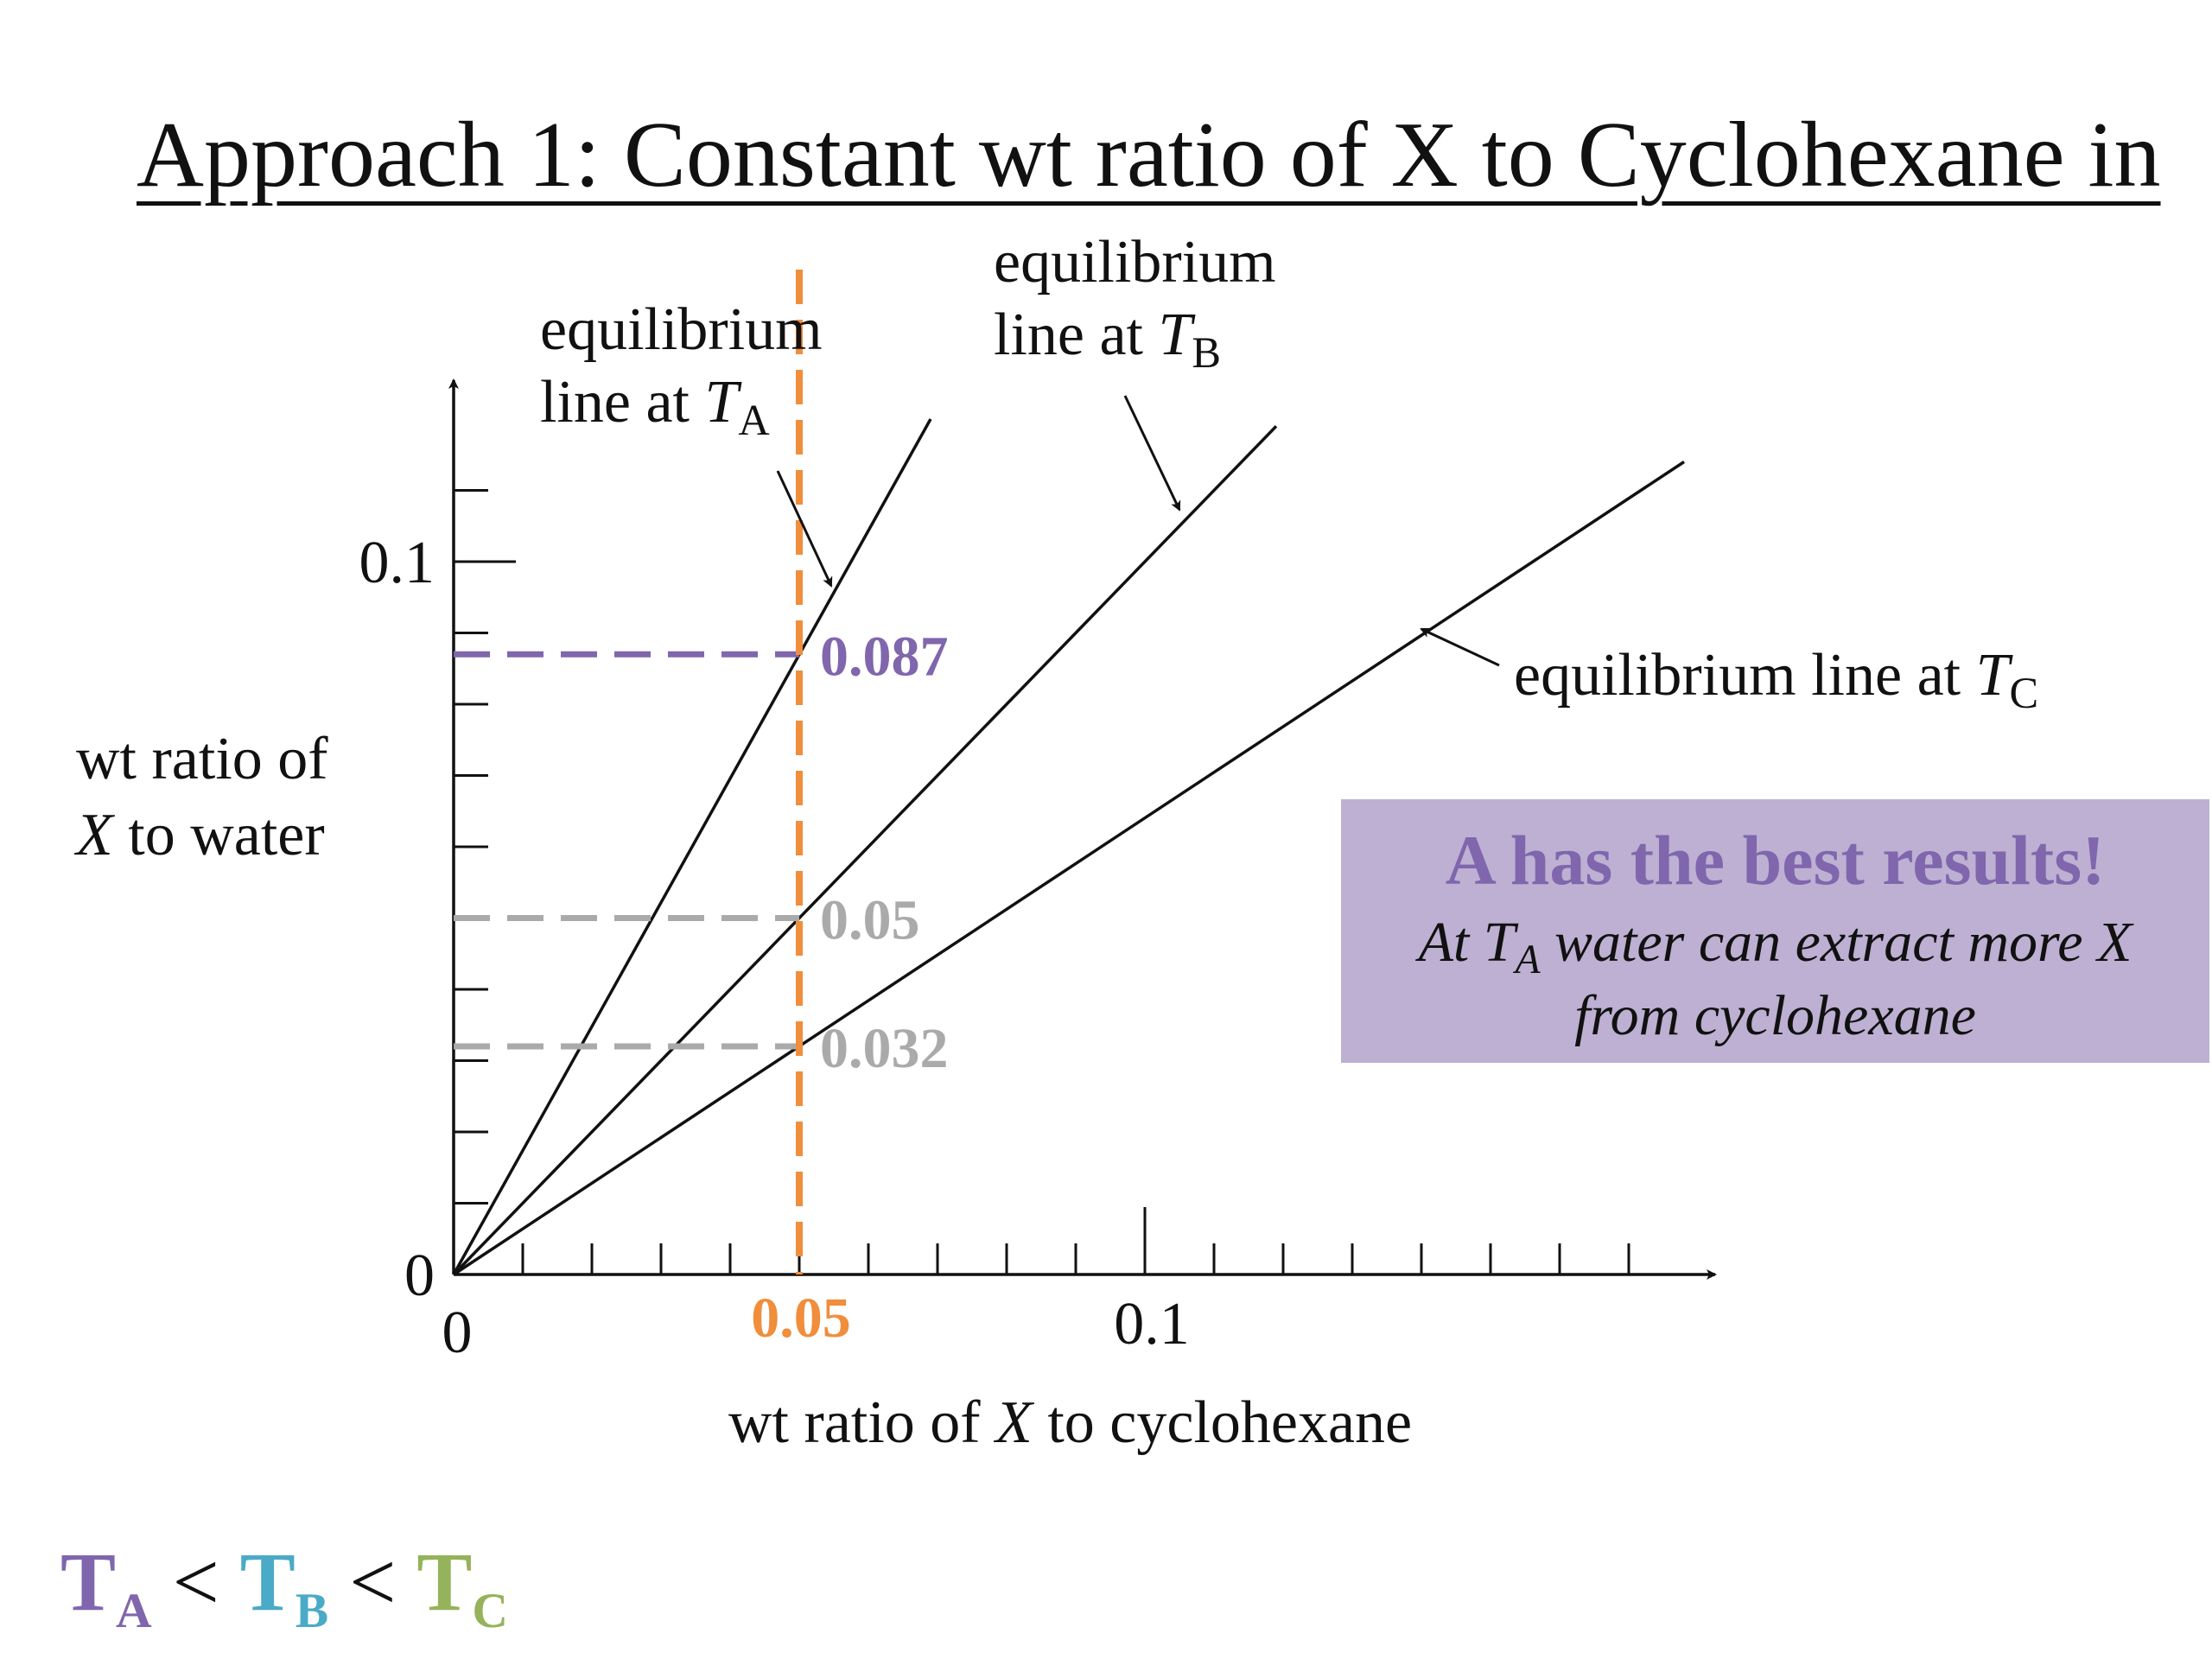  Describe the element at coordinates (1460, 647) in the screenshot. I see `arrow-line-c` at that location.